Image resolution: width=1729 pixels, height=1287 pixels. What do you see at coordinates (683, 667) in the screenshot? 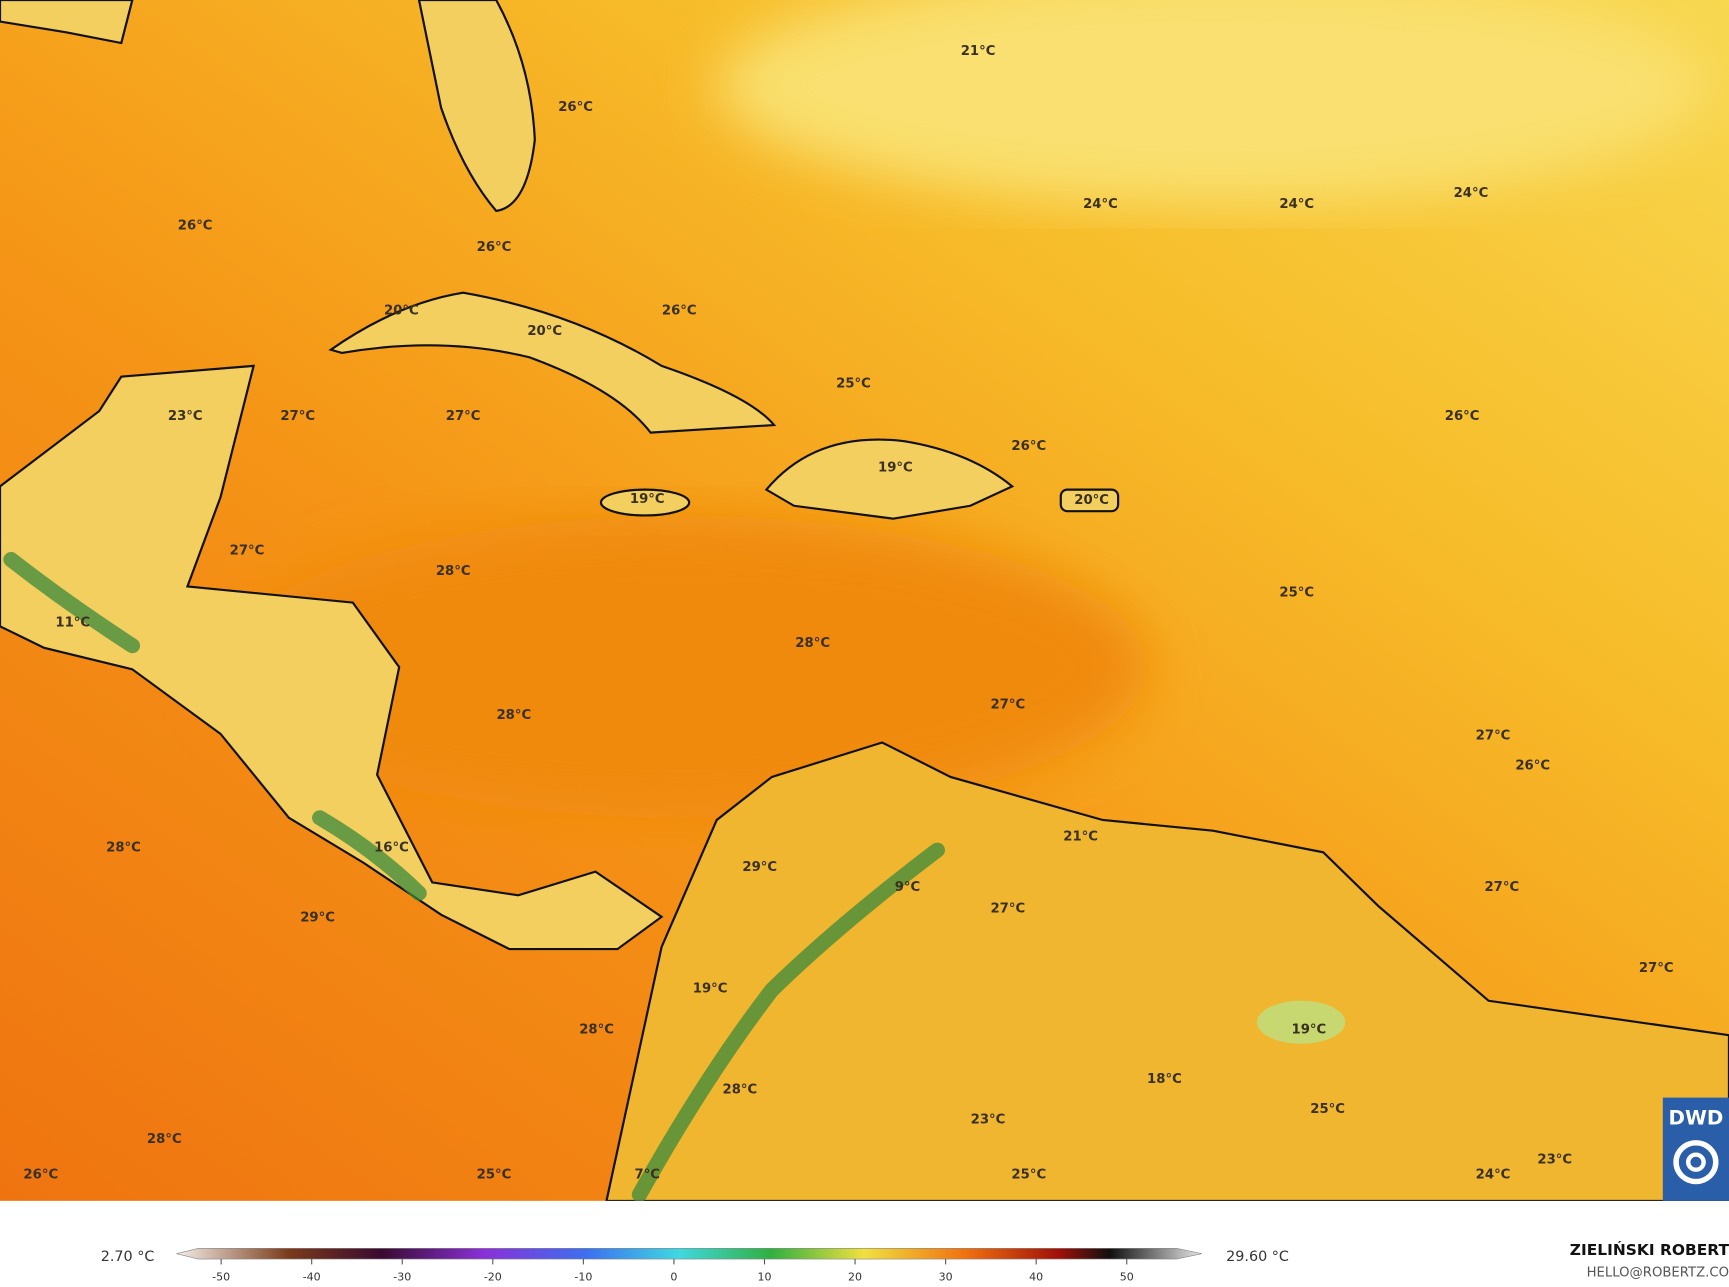
I see `warm-sea` at bounding box center [683, 667].